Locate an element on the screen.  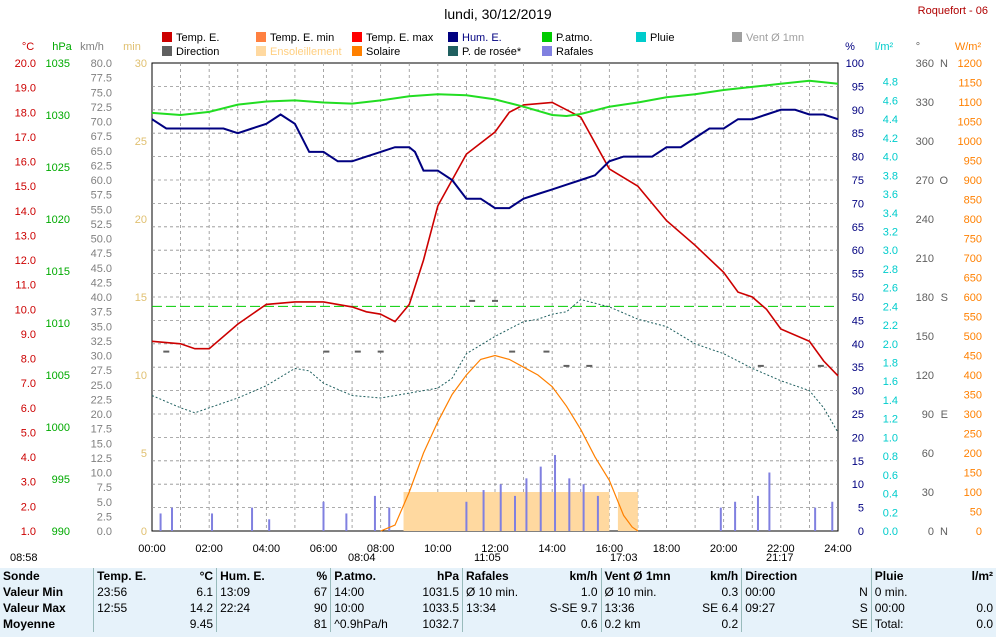
humidity-axis-tick: 20 is located at coordinates (858, 438).